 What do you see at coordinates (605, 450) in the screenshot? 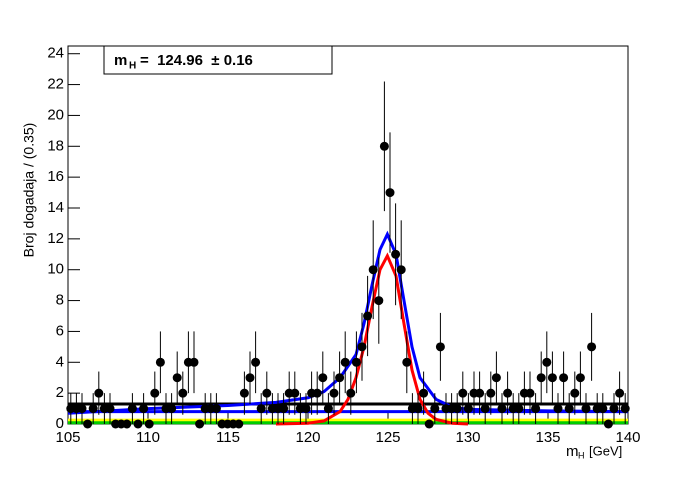
I see `x-label-unit: [GeV]` at bounding box center [605, 450].